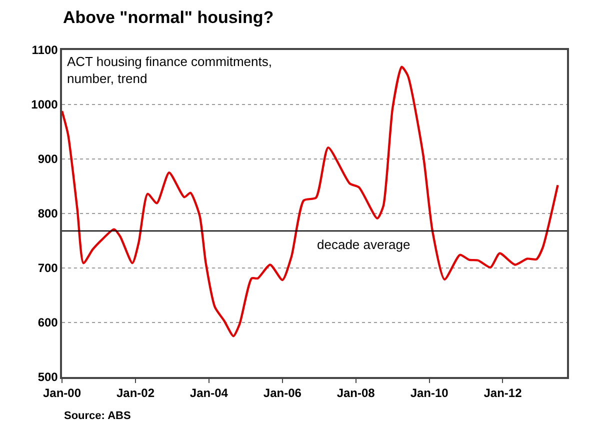 The width and height of the screenshot is (600, 437). Describe the element at coordinates (62, 393) in the screenshot. I see `x-tick-label: Jan-00` at that location.